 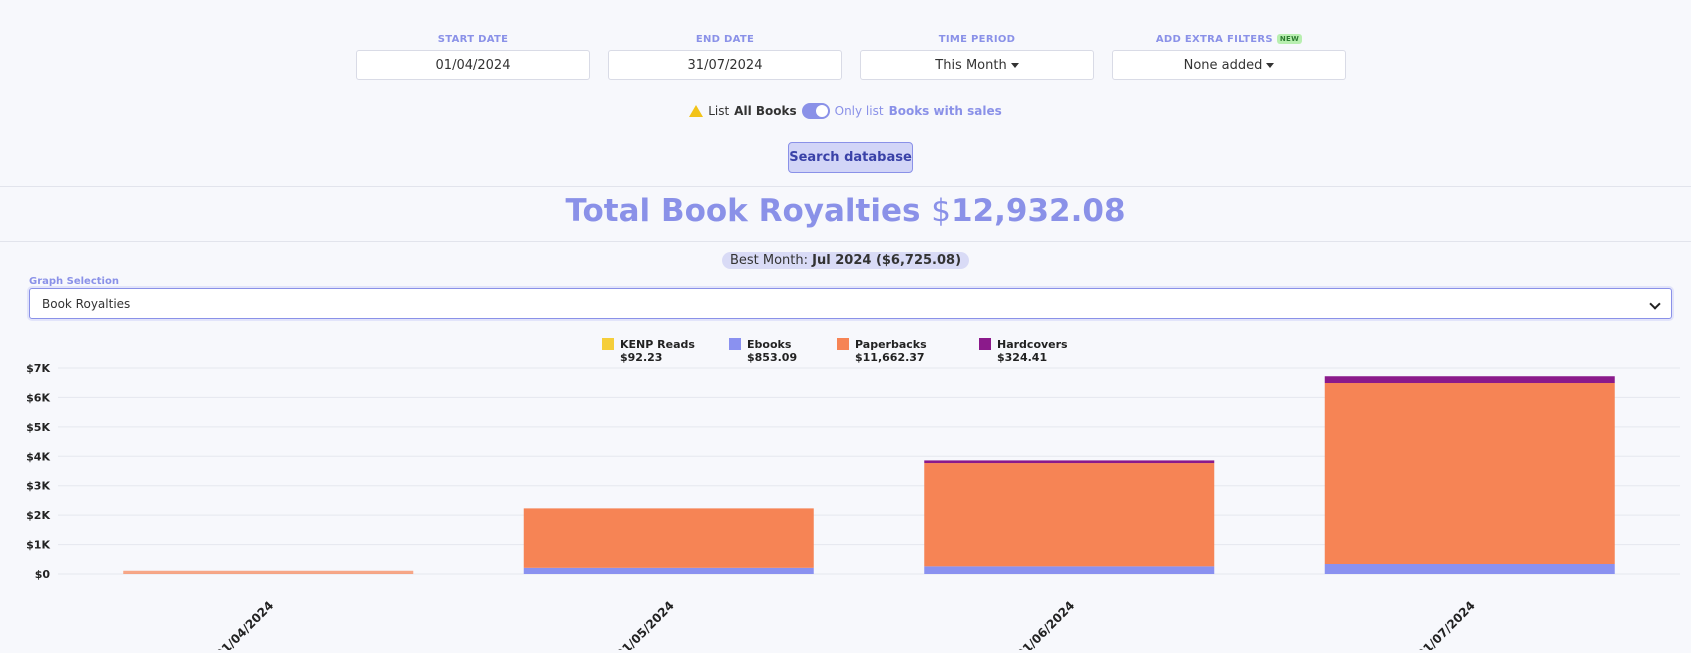 What do you see at coordinates (719, 111) in the screenshot?
I see `toggle-left-prefix: List` at bounding box center [719, 111].